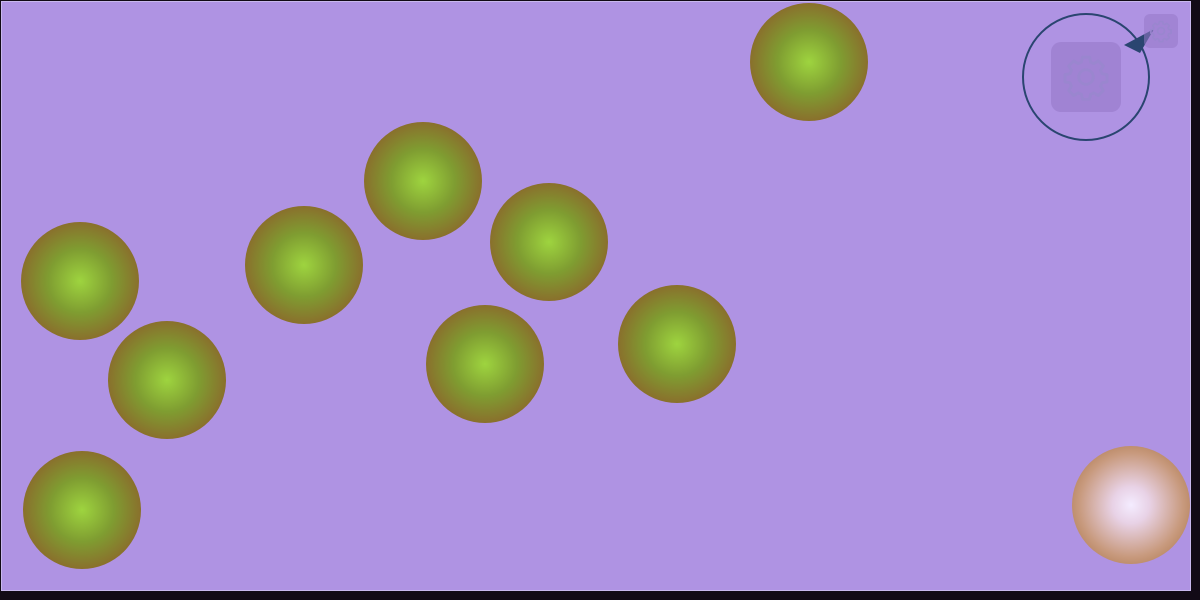 The height and width of the screenshot is (600, 1200). I want to click on settings-zoom-callout, so click(1086, 77).